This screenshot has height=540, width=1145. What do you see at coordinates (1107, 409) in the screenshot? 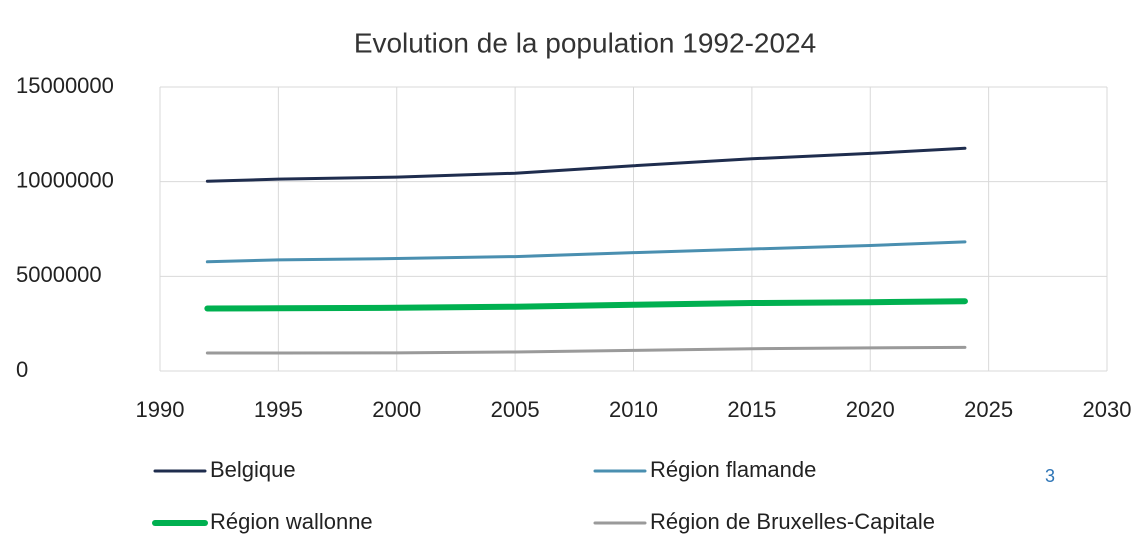
I see `x-tick-label: 2030` at bounding box center [1107, 409].